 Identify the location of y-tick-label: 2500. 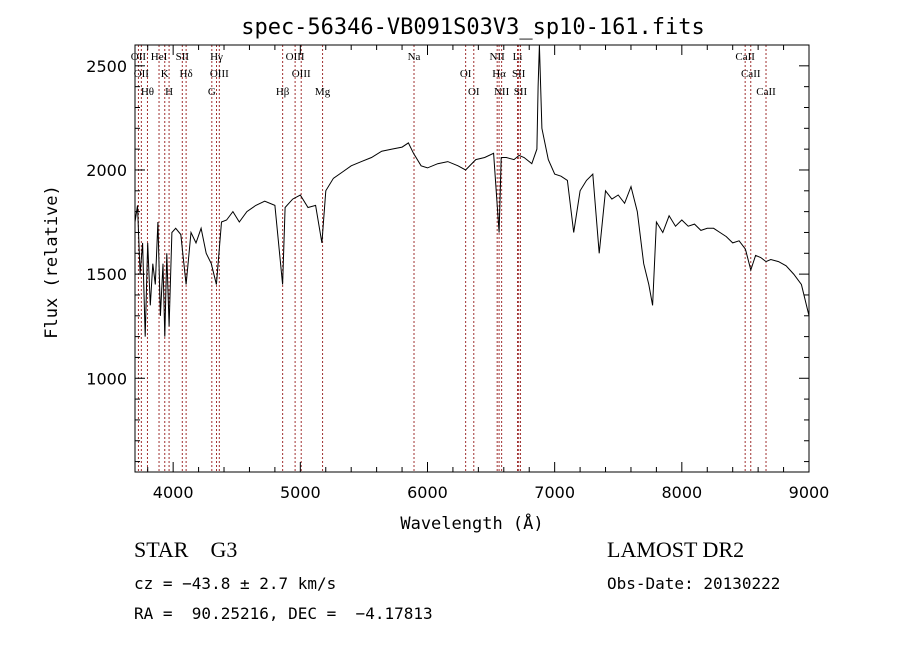
(106, 66).